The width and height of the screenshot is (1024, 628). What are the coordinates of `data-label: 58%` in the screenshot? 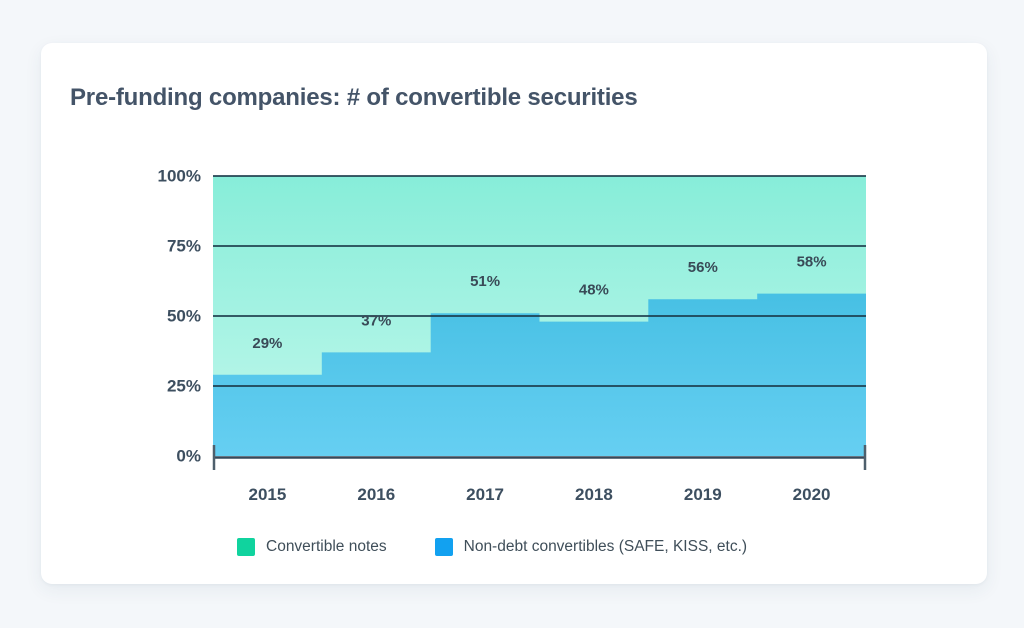 It's located at (812, 262).